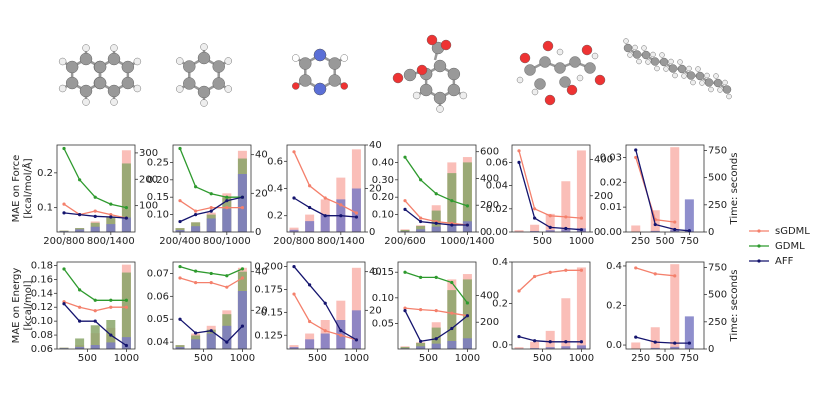 This screenshot has width=814, height=399. I want to click on y-tick-label: 0.08, so click(42, 335).